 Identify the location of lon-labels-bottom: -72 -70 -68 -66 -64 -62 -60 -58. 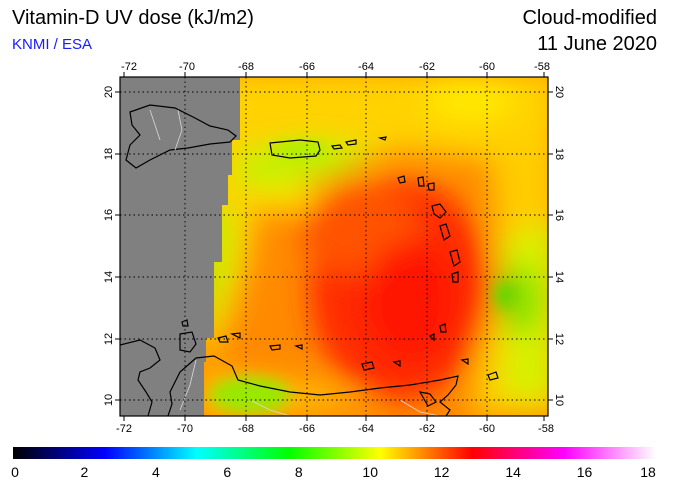
(335, 429).